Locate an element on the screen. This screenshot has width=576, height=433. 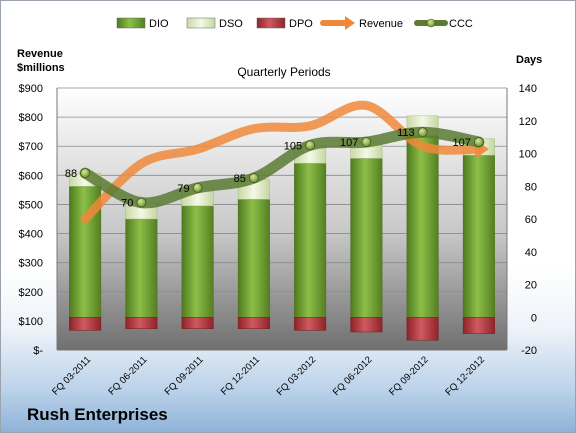
legend-label-dso: DSO is located at coordinates (231, 24).